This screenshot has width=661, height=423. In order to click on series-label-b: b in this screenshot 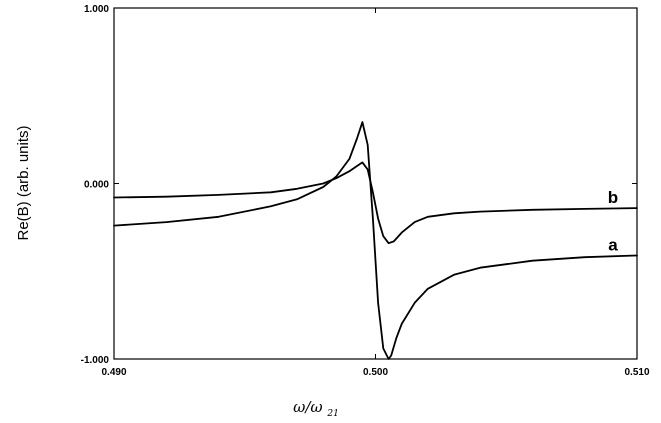, I will do `click(613, 197)`.